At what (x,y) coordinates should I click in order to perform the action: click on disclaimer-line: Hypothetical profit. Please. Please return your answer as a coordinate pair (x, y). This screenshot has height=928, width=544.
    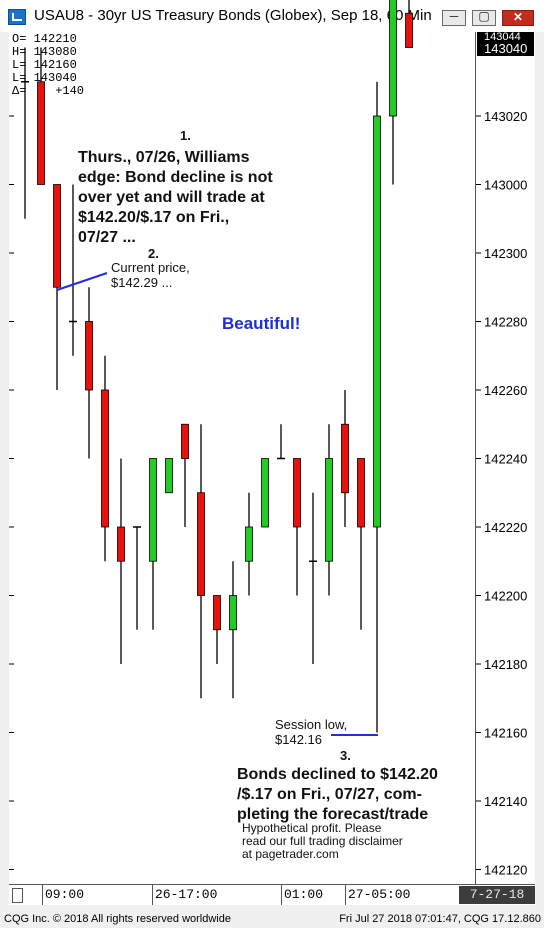
    Looking at the image, I should click on (312, 828).